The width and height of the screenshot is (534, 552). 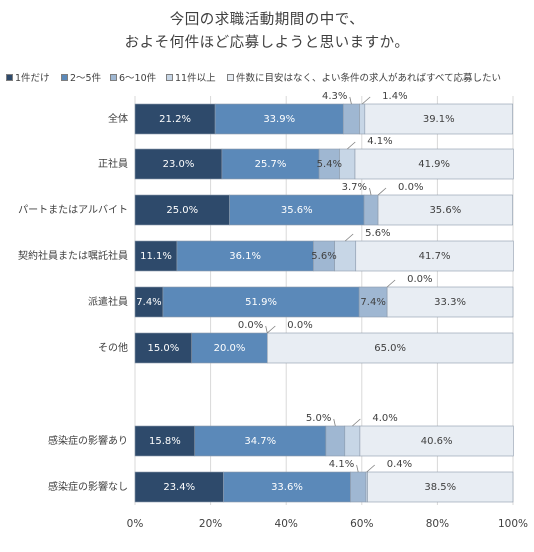 I want to click on legend-item-3: 6～10件, so click(x=133, y=77).